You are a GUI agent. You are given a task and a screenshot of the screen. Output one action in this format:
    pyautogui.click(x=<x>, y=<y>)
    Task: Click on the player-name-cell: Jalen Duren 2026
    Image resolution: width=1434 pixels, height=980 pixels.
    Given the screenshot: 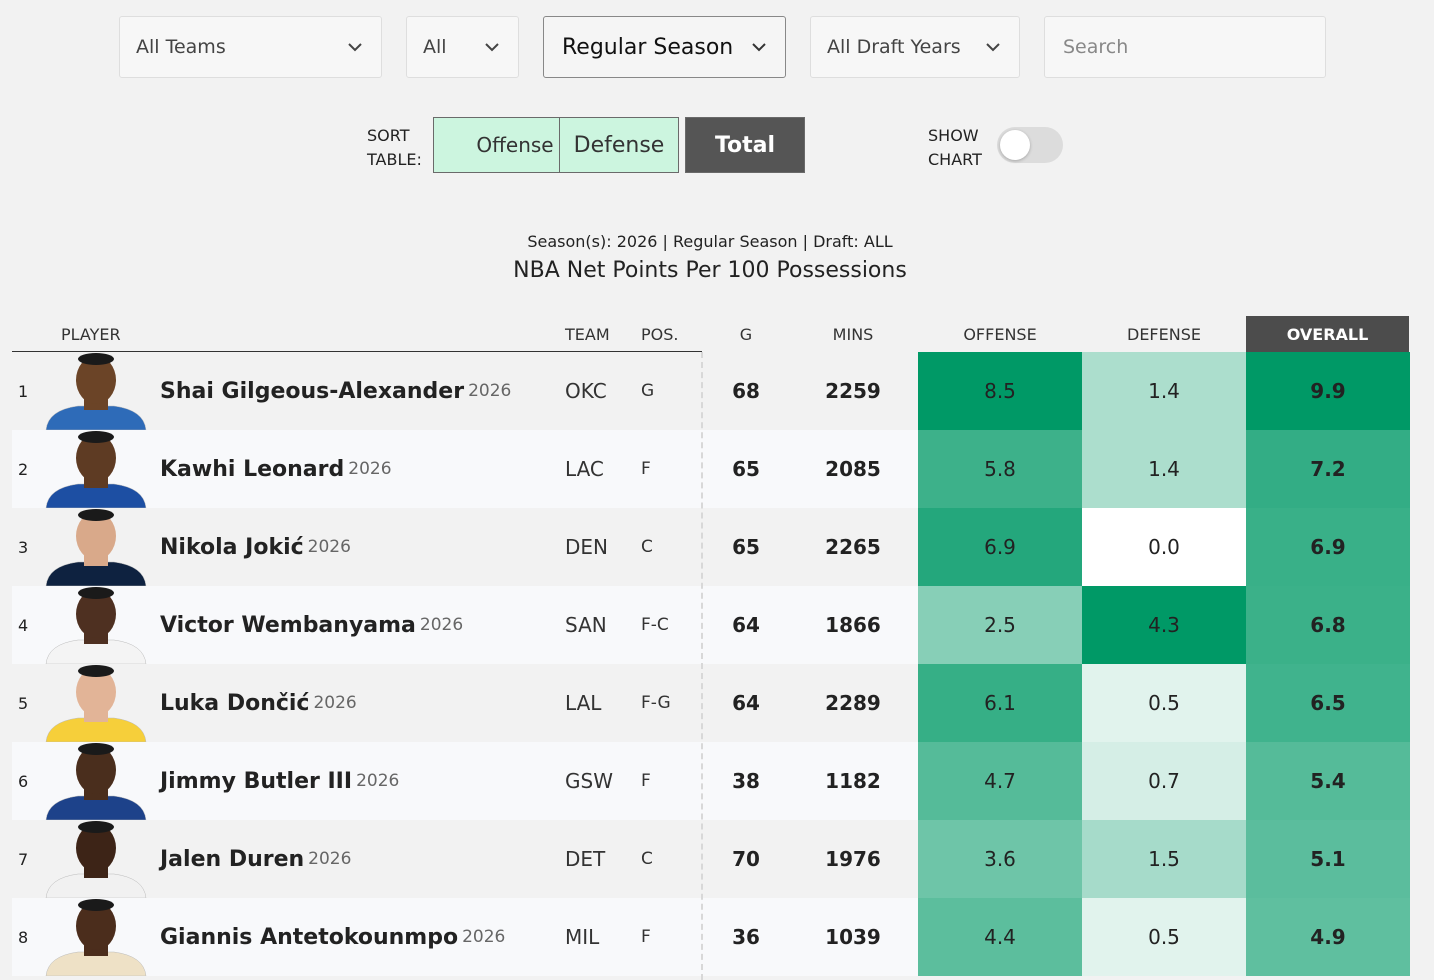 What is the action you would take?
    pyautogui.click(x=255, y=859)
    